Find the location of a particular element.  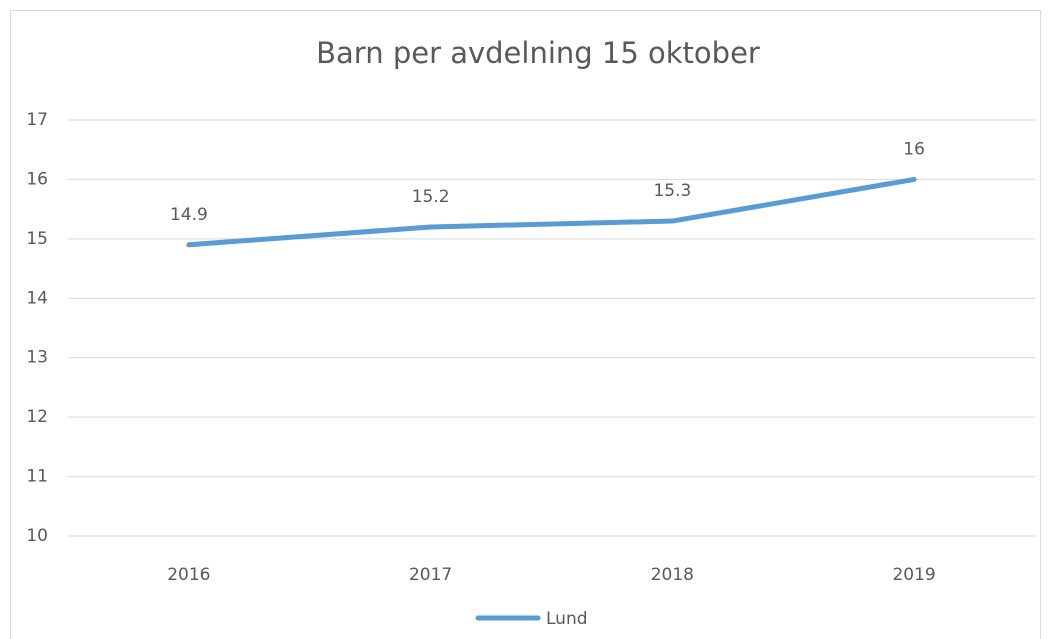

x-tick-label: 2016 is located at coordinates (188, 575).